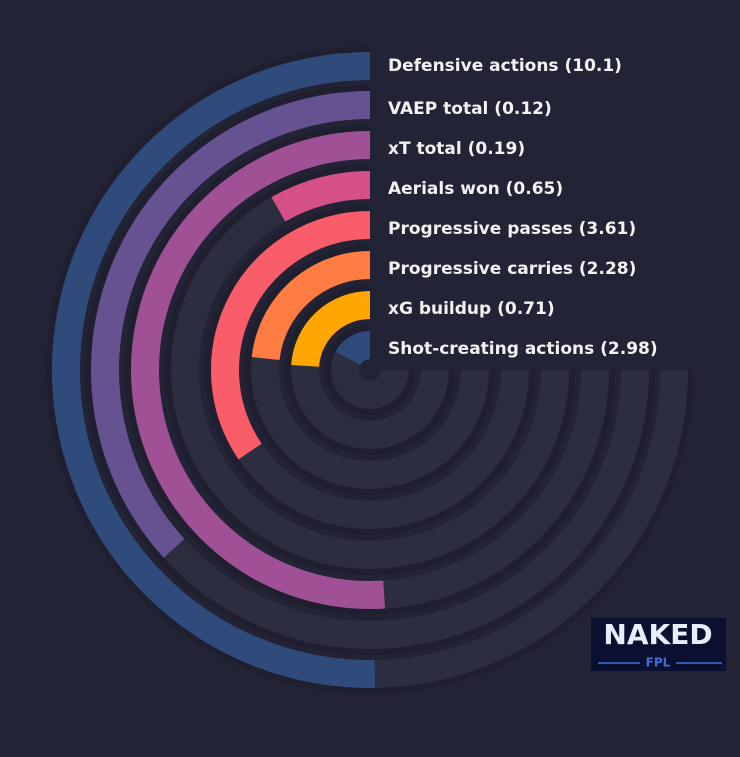 The image size is (740, 757). I want to click on logo-text: NAKED, so click(657, 634).